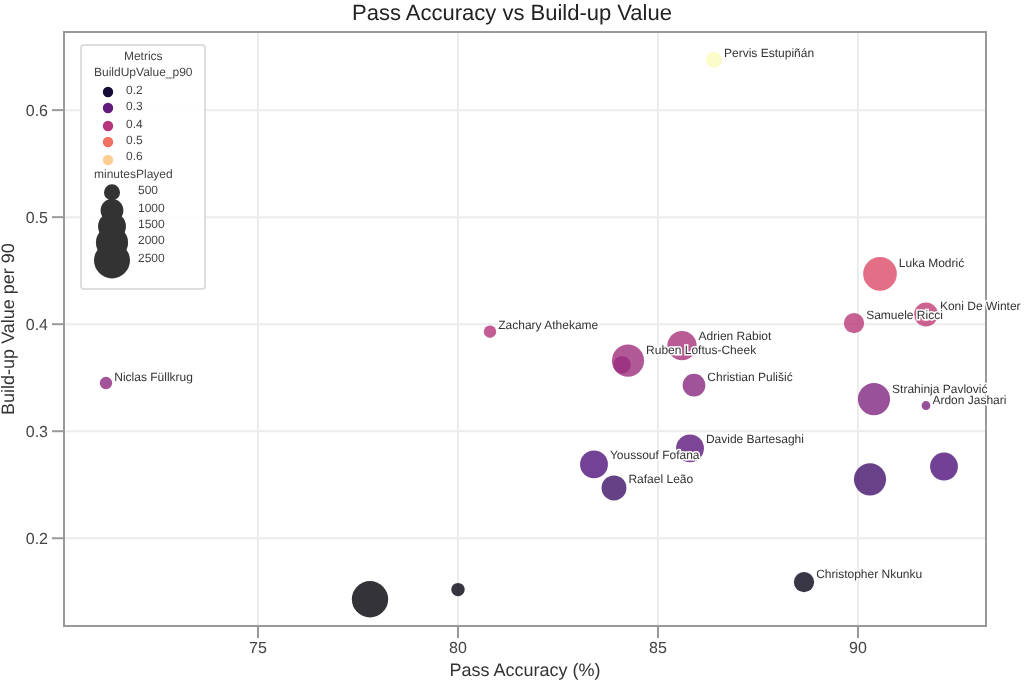  What do you see at coordinates (37, 110) in the screenshot?
I see `y-tick-label: 0.6` at bounding box center [37, 110].